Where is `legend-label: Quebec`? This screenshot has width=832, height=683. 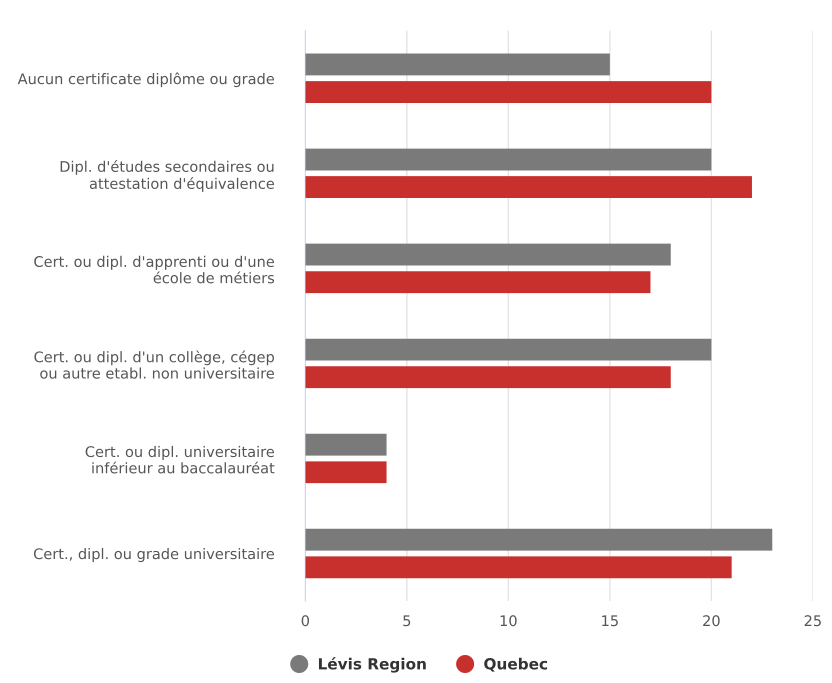 legend-label: Quebec is located at coordinates (516, 665).